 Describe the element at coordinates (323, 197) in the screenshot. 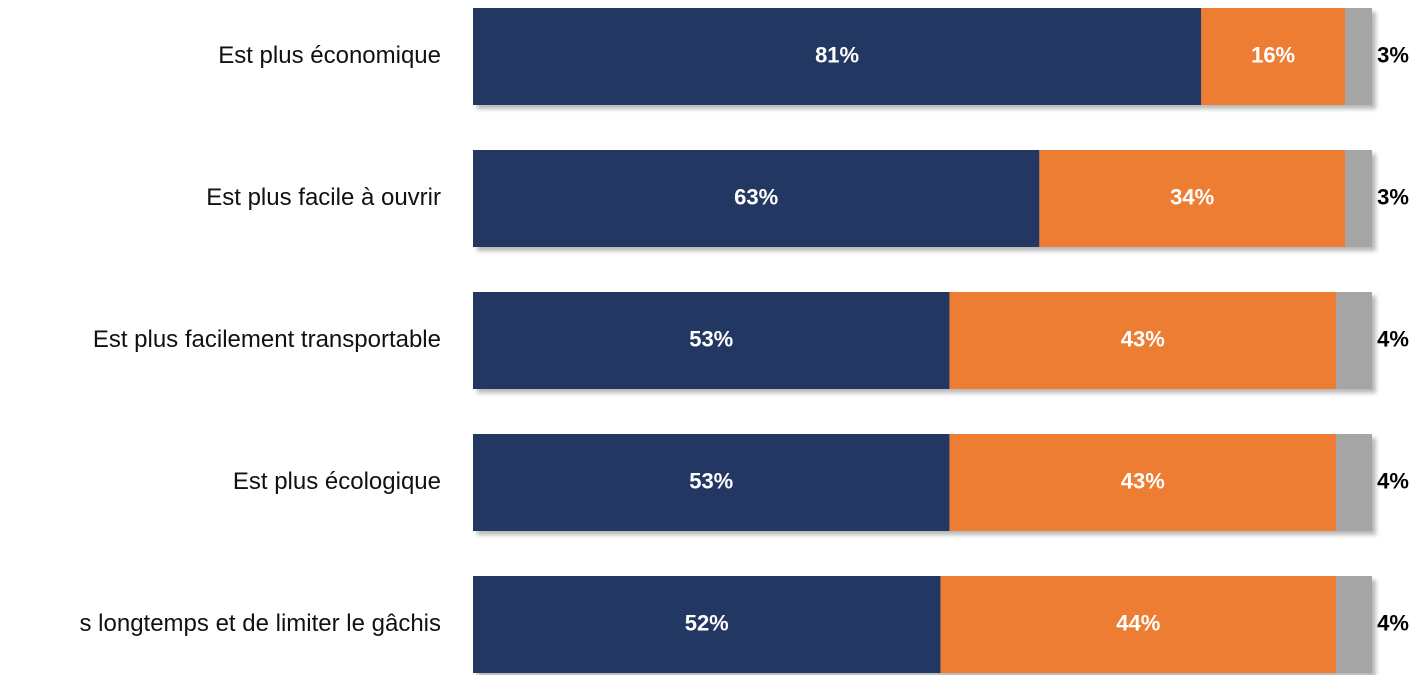

I see `category-label: Est plus facile à ouvrir` at that location.